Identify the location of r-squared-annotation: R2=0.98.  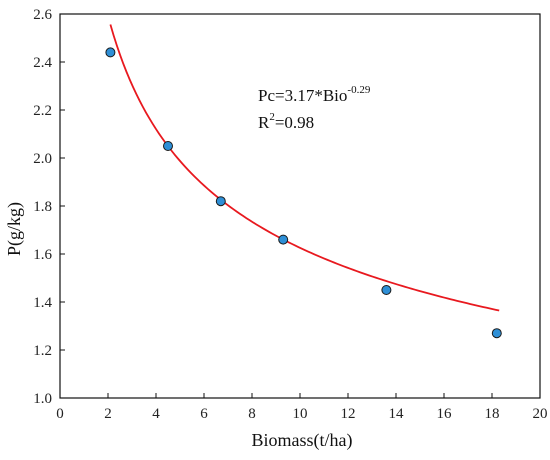
(286, 121).